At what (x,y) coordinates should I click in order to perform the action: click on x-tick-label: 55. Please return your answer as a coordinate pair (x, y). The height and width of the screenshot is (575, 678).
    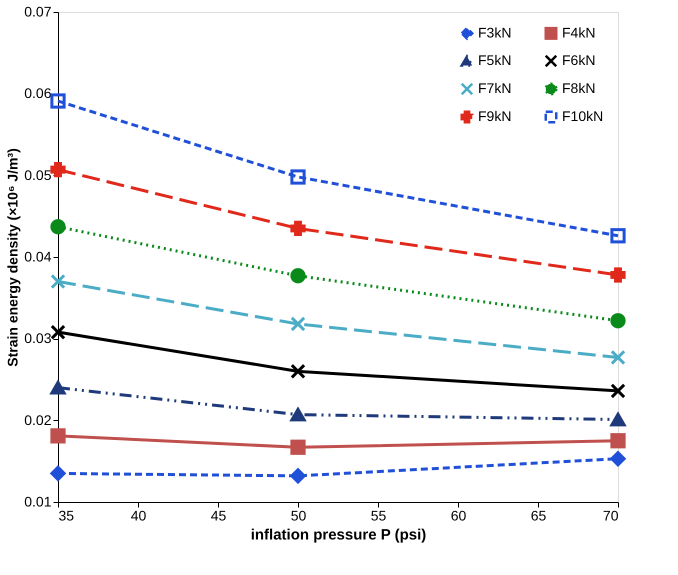
    Looking at the image, I should click on (378, 516).